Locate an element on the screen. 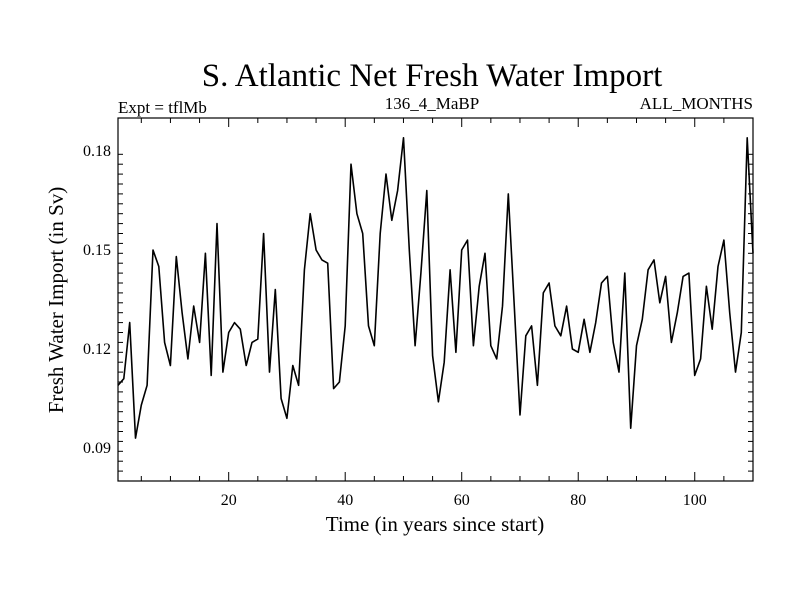 The image size is (800, 600). y-tick-label: 0.09 is located at coordinates (97, 448).